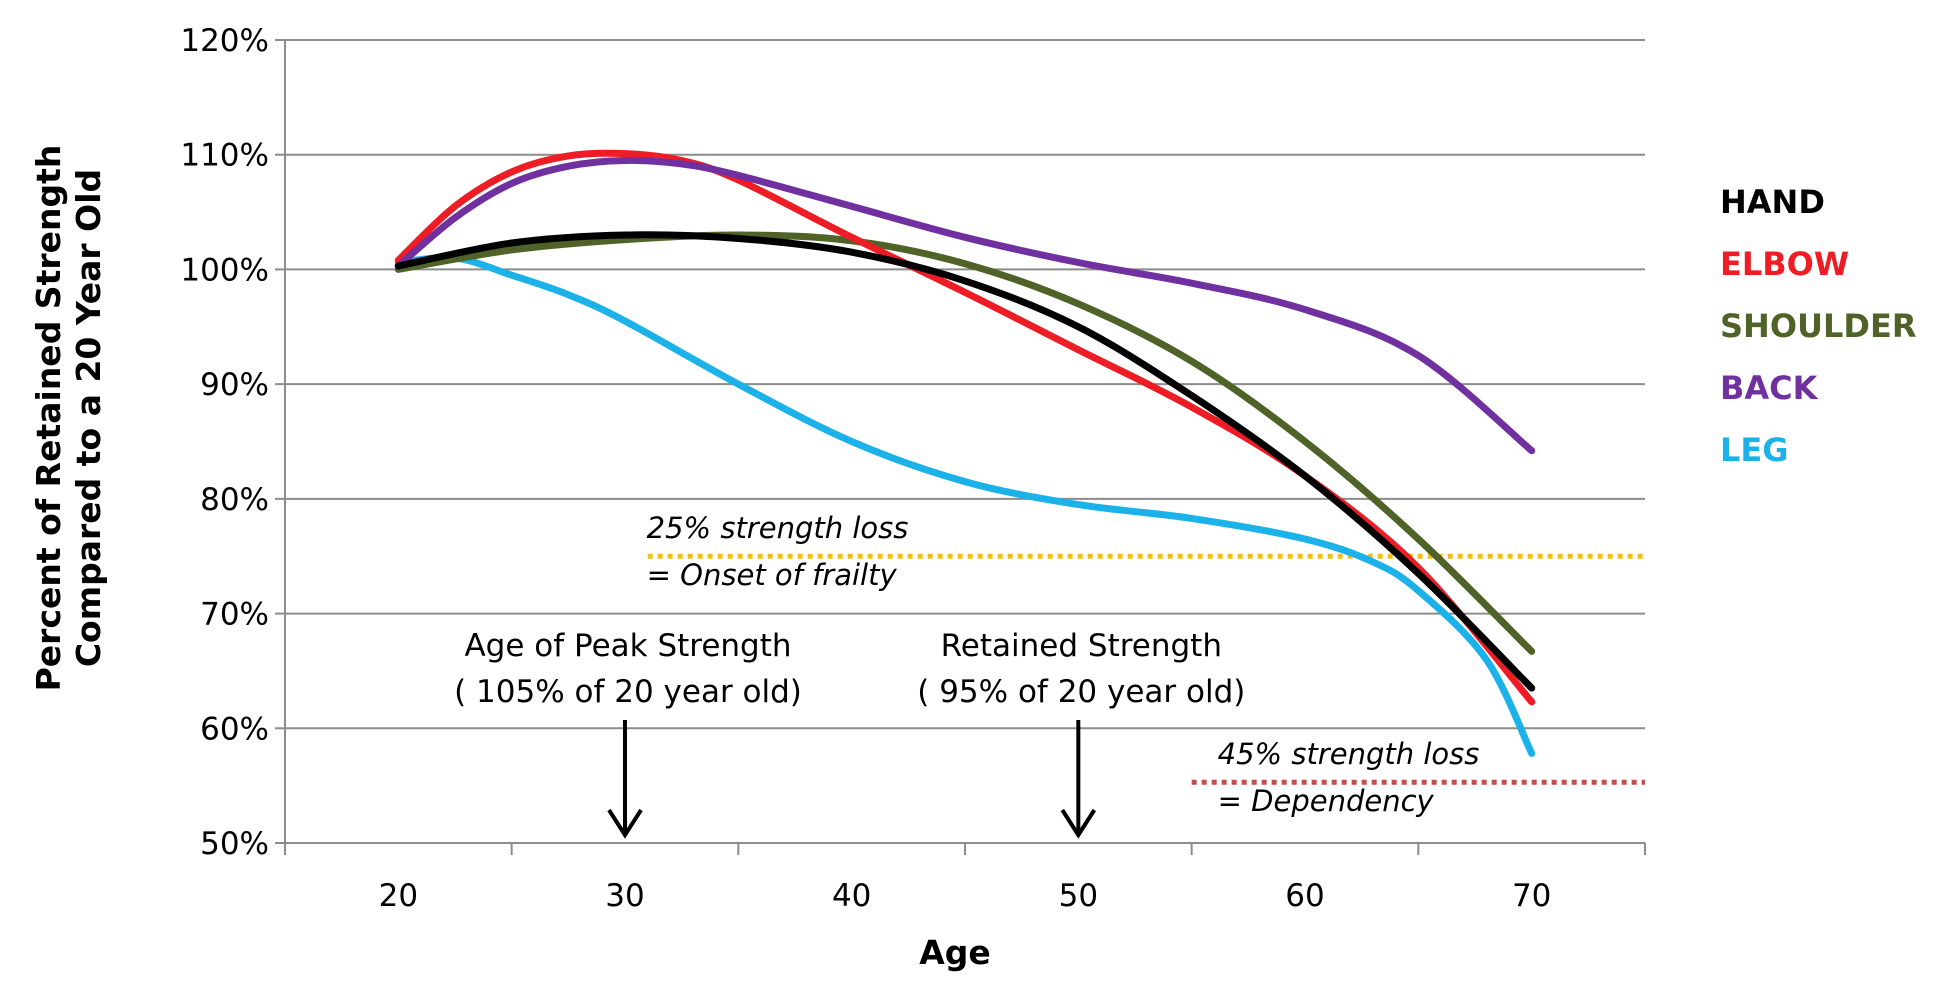 The height and width of the screenshot is (998, 1950). What do you see at coordinates (1772, 202) in the screenshot?
I see `legend-item-hand: HAND` at bounding box center [1772, 202].